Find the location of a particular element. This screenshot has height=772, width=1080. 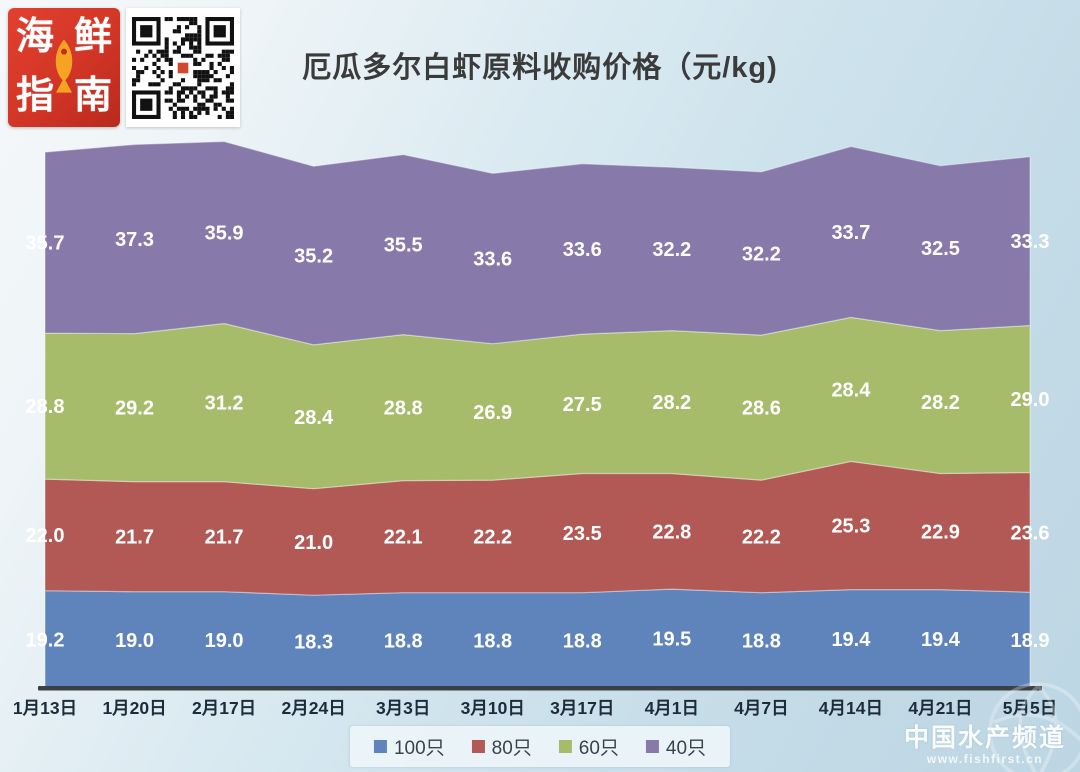

legend-item-40只: 40只 is located at coordinates (676, 746).